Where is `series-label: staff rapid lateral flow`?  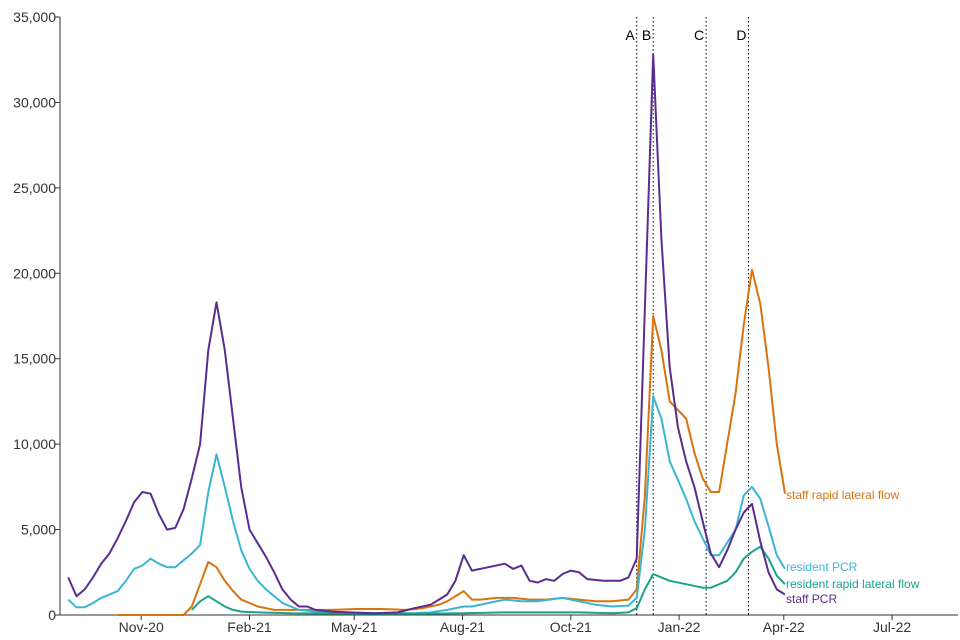 series-label: staff rapid lateral flow is located at coordinates (843, 495).